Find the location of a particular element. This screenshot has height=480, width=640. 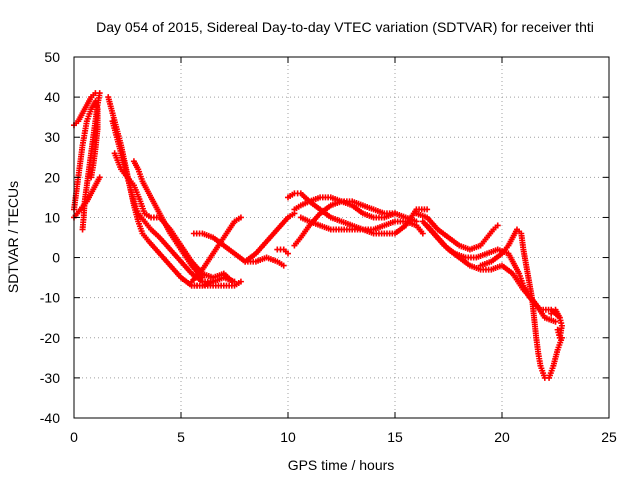

y-tick-label: 50 is located at coordinates (52, 57).